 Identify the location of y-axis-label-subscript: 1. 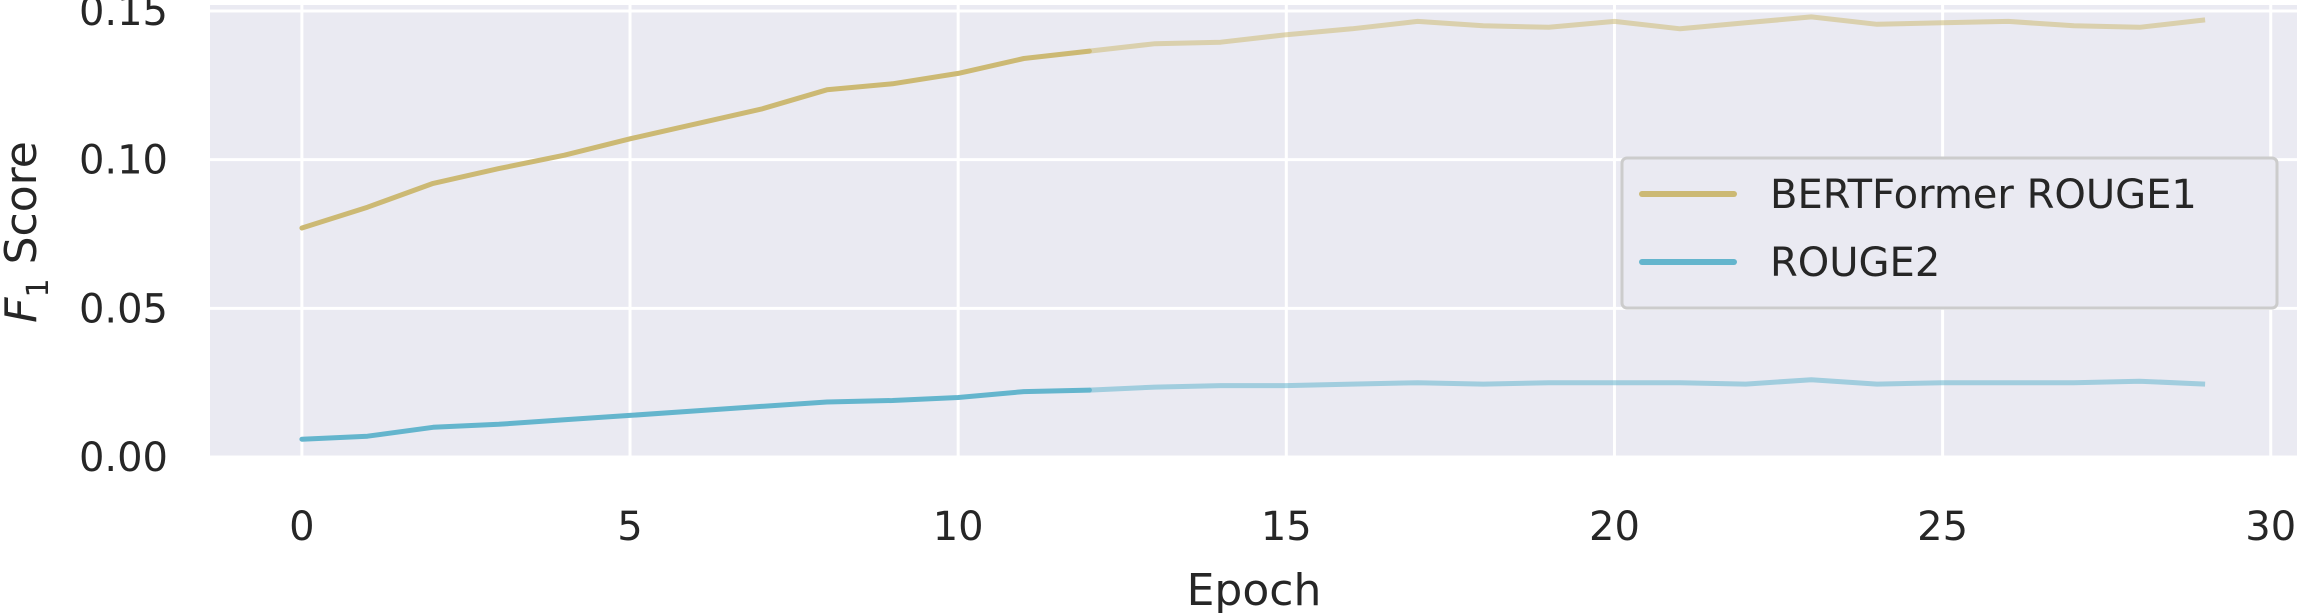
(38, 287).